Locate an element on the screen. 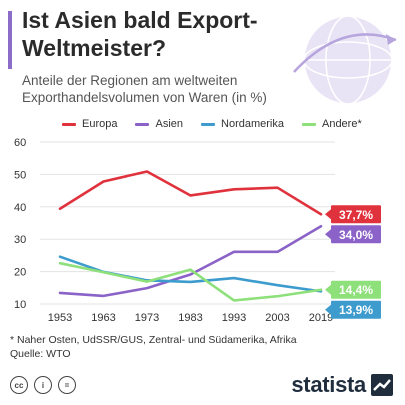 The height and width of the screenshot is (405, 405). brand-name: statista is located at coordinates (328, 384).